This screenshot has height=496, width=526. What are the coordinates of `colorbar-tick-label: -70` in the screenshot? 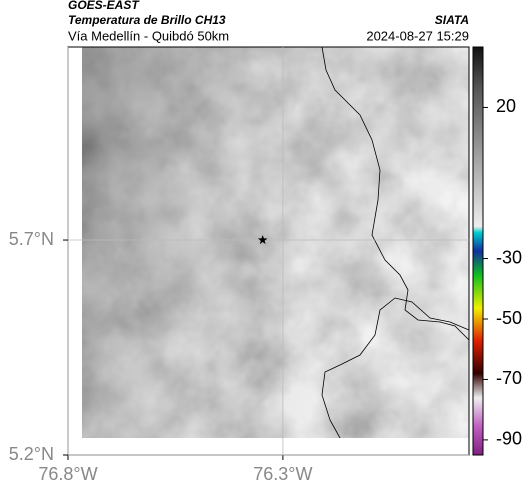 It's located at (509, 378).